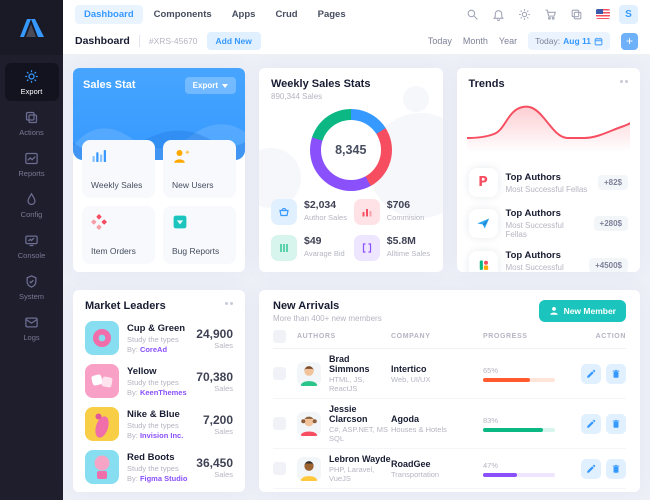  Describe the element at coordinates (156, 328) in the screenshot. I see `product-name: Cup & Green` at that location.